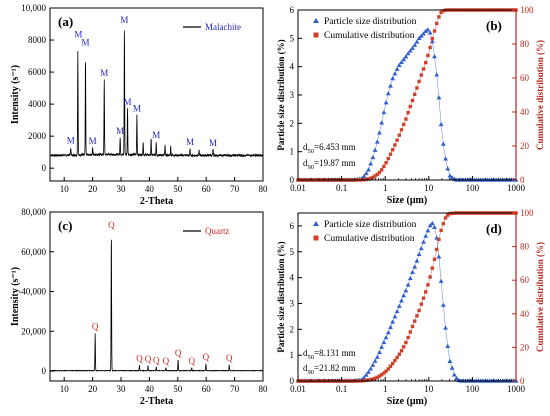 Image resolution: width=550 pixels, height=416 pixels. I want to click on x-tick-label: 1, so click(385, 188).